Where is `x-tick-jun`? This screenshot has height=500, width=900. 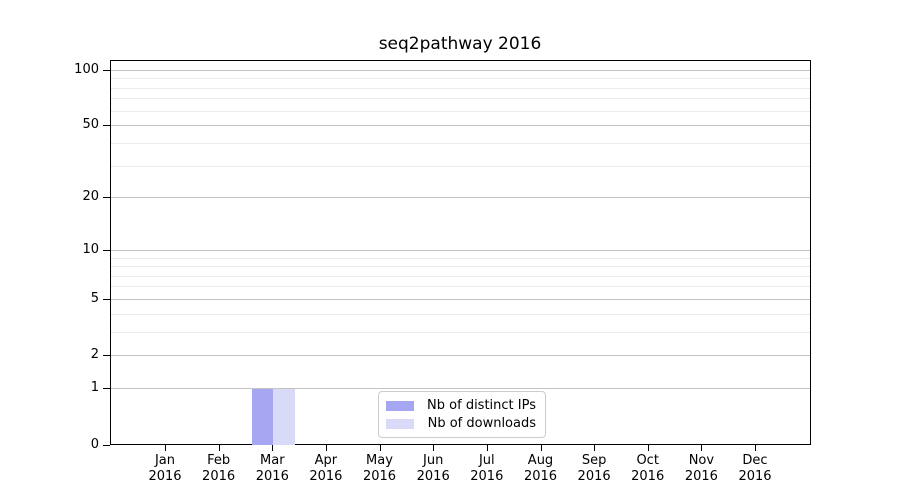 x-tick-jun is located at coordinates (434, 447).